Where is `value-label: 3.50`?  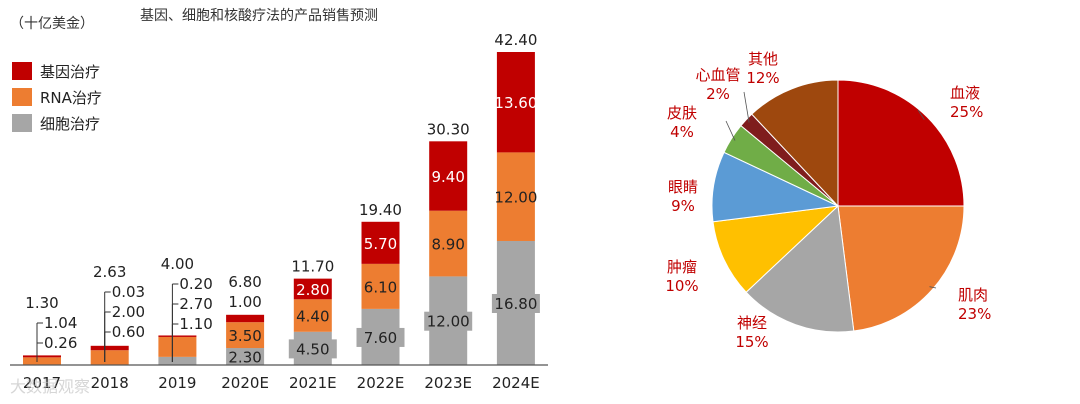 value-label: 3.50 is located at coordinates (244, 336).